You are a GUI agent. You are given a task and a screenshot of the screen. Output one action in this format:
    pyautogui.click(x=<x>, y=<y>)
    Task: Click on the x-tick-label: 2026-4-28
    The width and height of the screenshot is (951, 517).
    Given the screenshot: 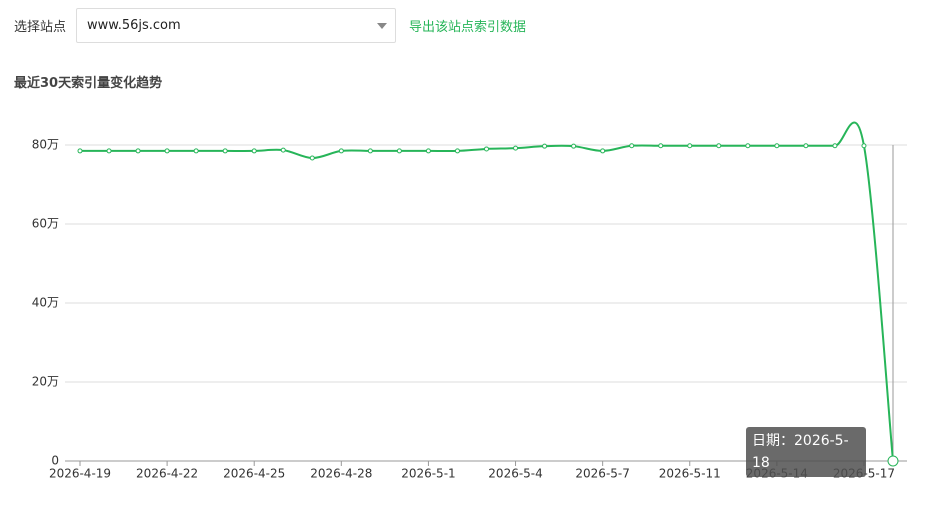 What is the action you would take?
    pyautogui.click(x=341, y=474)
    